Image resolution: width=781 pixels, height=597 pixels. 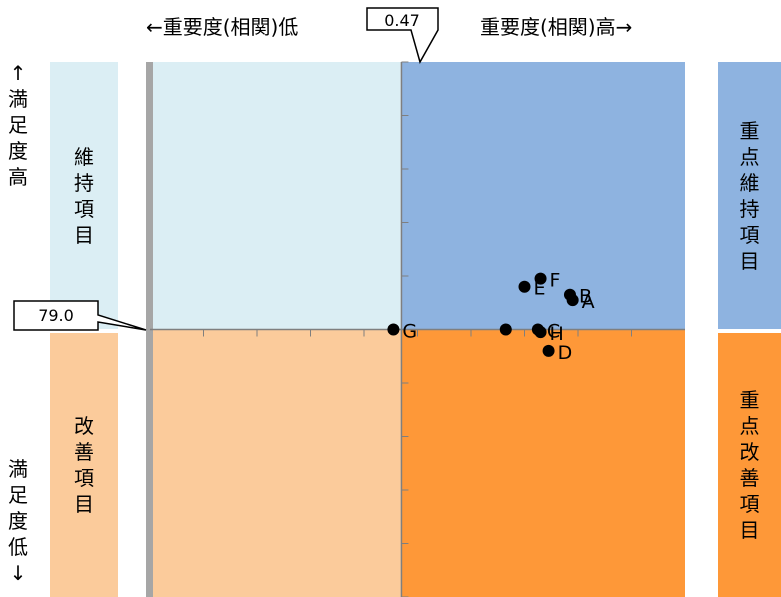 I want to click on satisfaction-high-label: ↑ 満 足 度 高, so click(x=18, y=125).